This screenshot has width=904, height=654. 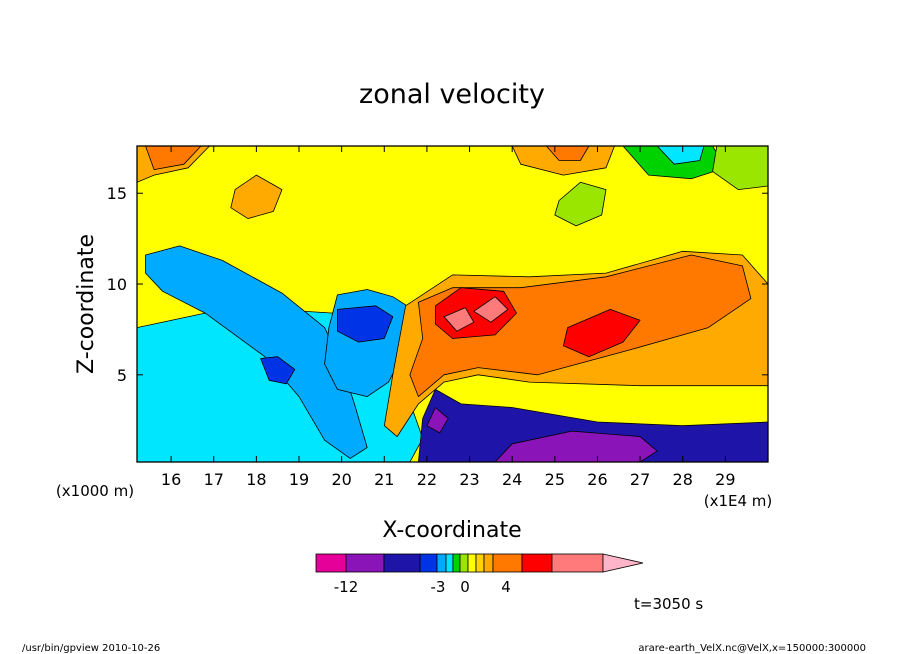 What do you see at coordinates (725, 479) in the screenshot?
I see `x-tick-label: 29` at bounding box center [725, 479].